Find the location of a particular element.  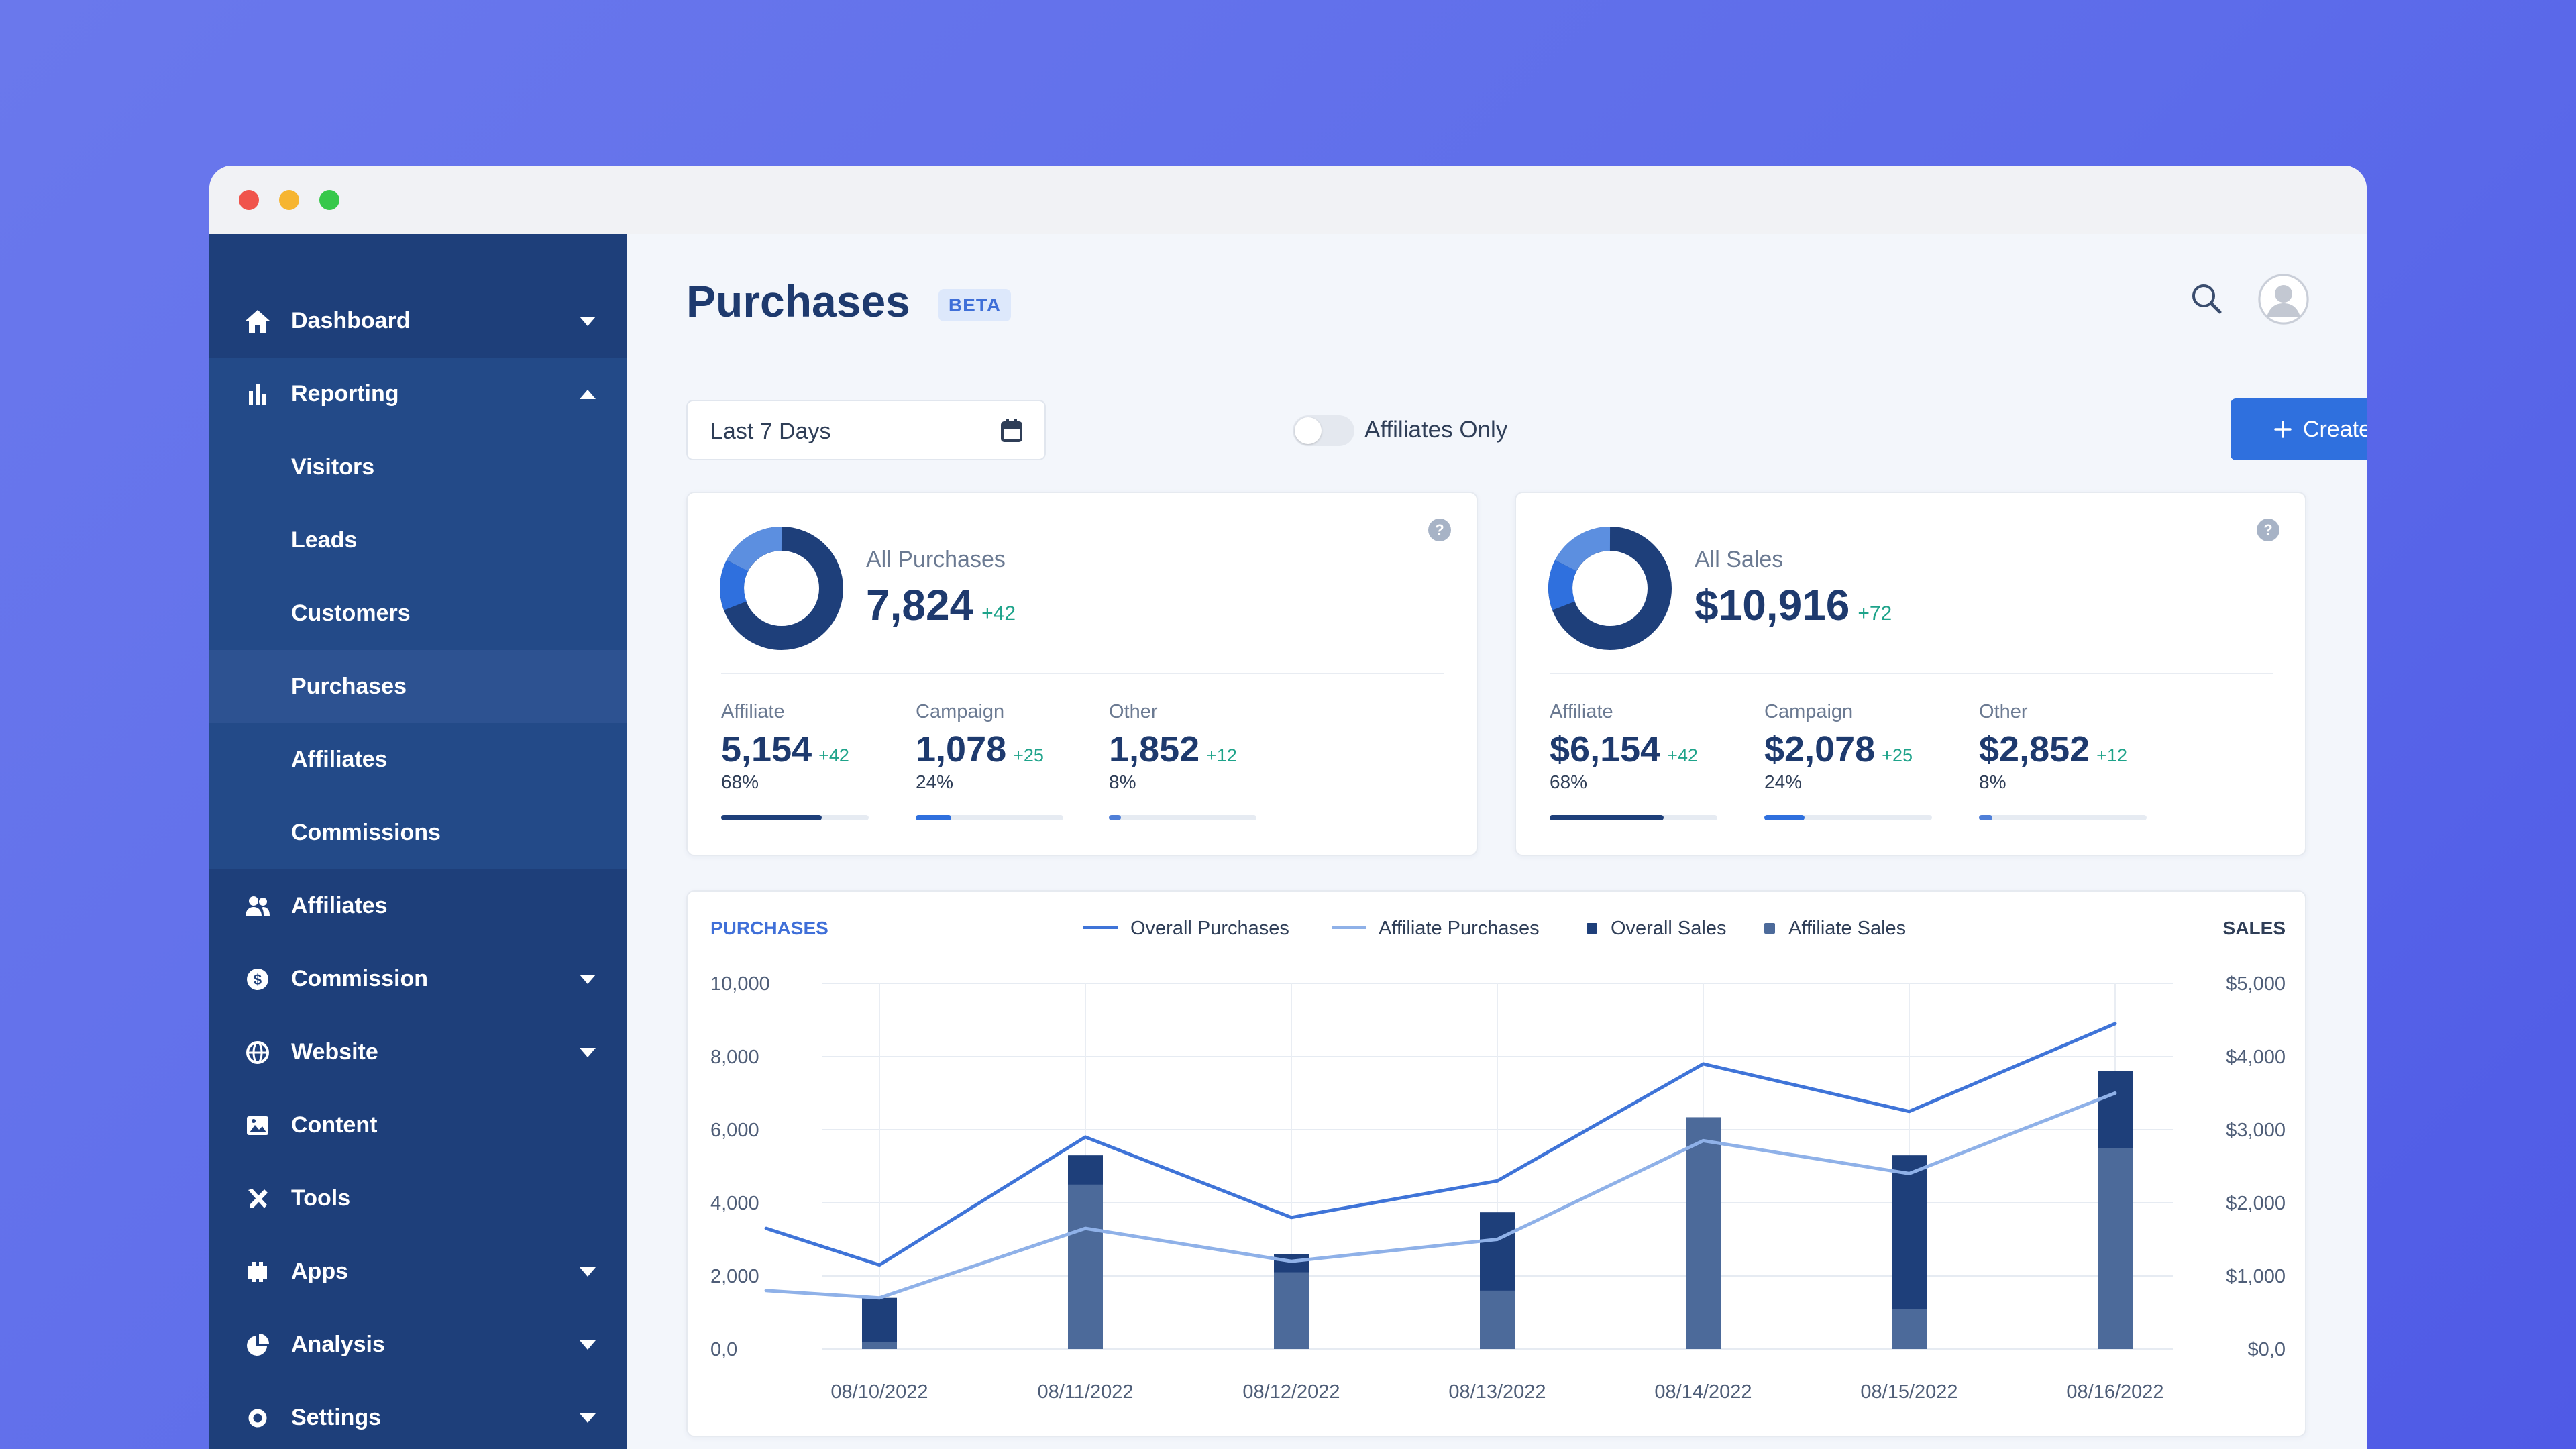

sidebar-item-label: Purchases is located at coordinates (349, 686).